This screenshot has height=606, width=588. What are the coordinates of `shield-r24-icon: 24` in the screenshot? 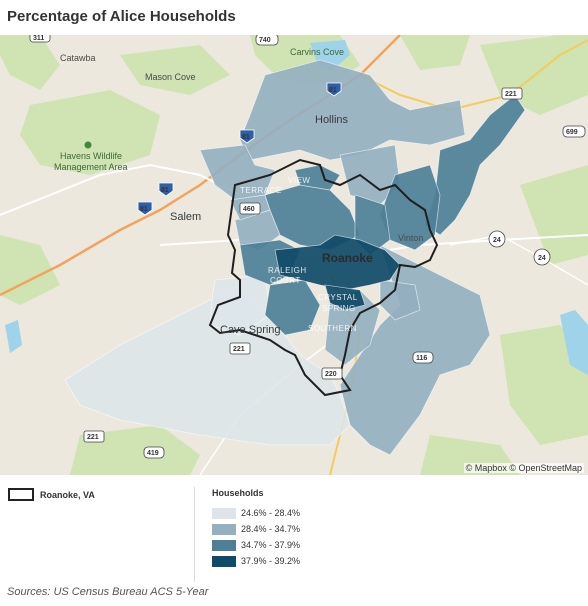 It's located at (497, 239).